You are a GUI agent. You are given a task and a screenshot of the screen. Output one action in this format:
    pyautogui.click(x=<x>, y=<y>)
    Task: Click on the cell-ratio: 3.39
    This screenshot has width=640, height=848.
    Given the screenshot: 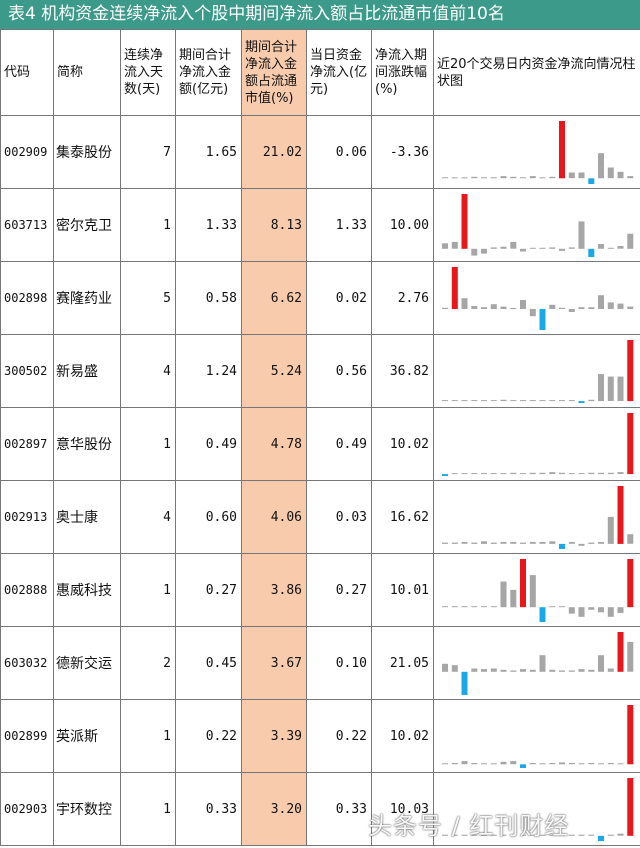 What is the action you would take?
    pyautogui.click(x=274, y=736)
    